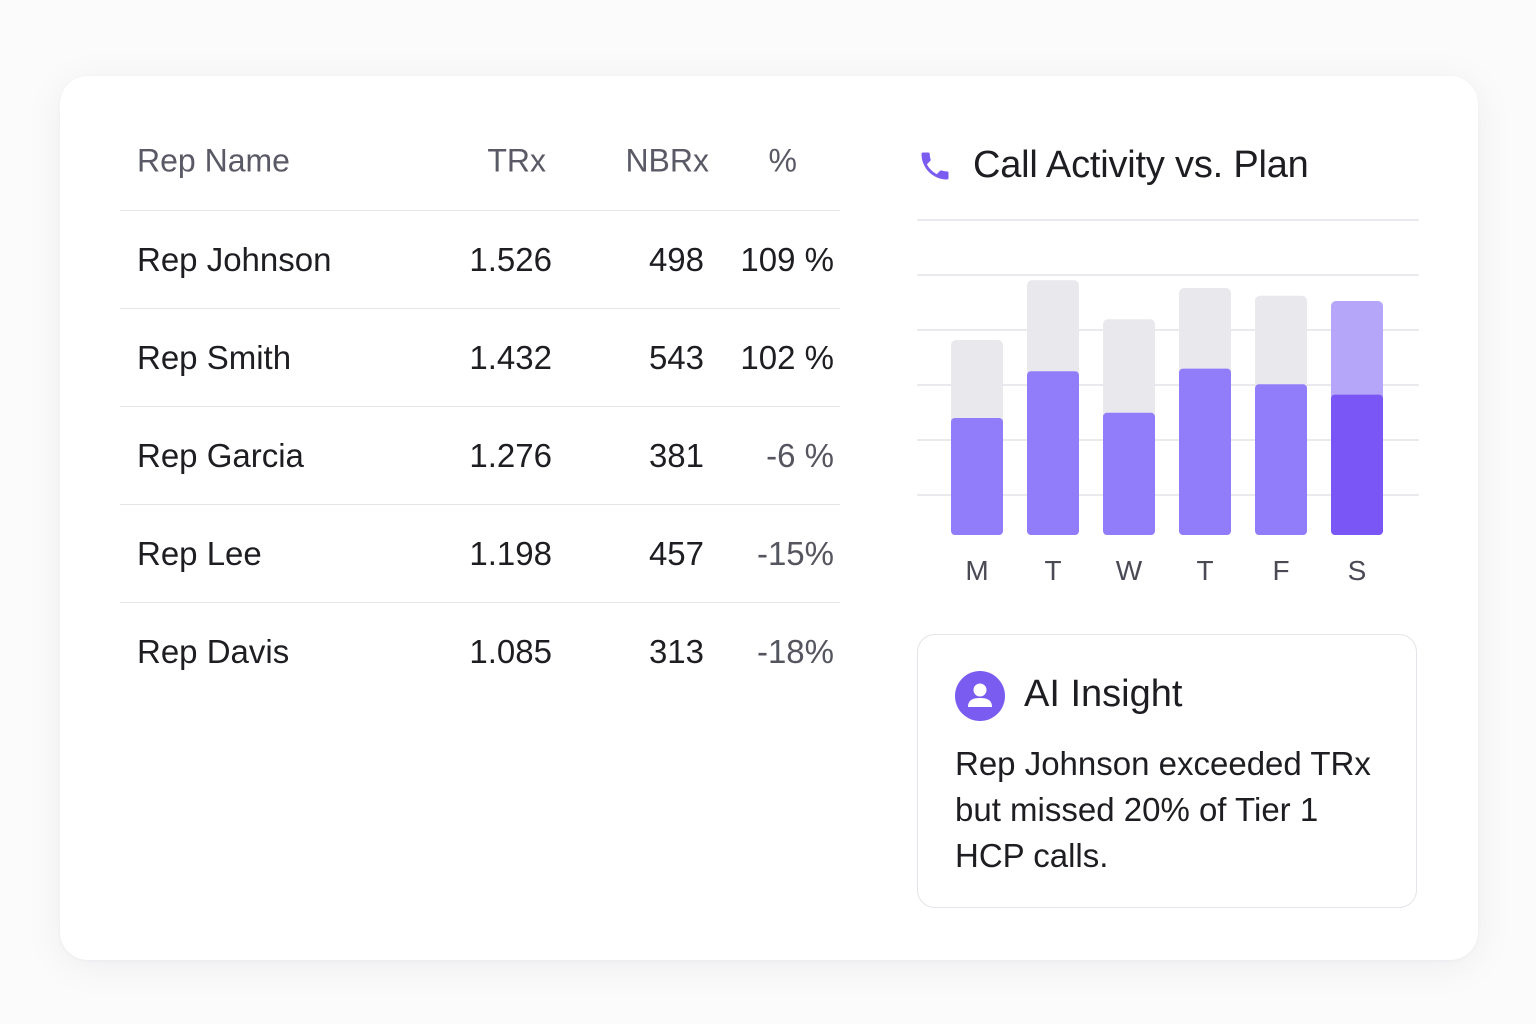 This screenshot has width=1536, height=1024. What do you see at coordinates (676, 553) in the screenshot?
I see `nbrx-cell: 457` at bounding box center [676, 553].